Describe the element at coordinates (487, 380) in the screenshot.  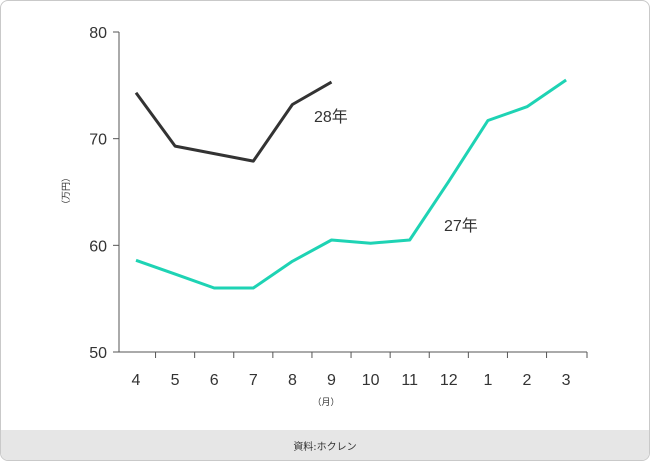
I see `x-tick-label: 1` at that location.